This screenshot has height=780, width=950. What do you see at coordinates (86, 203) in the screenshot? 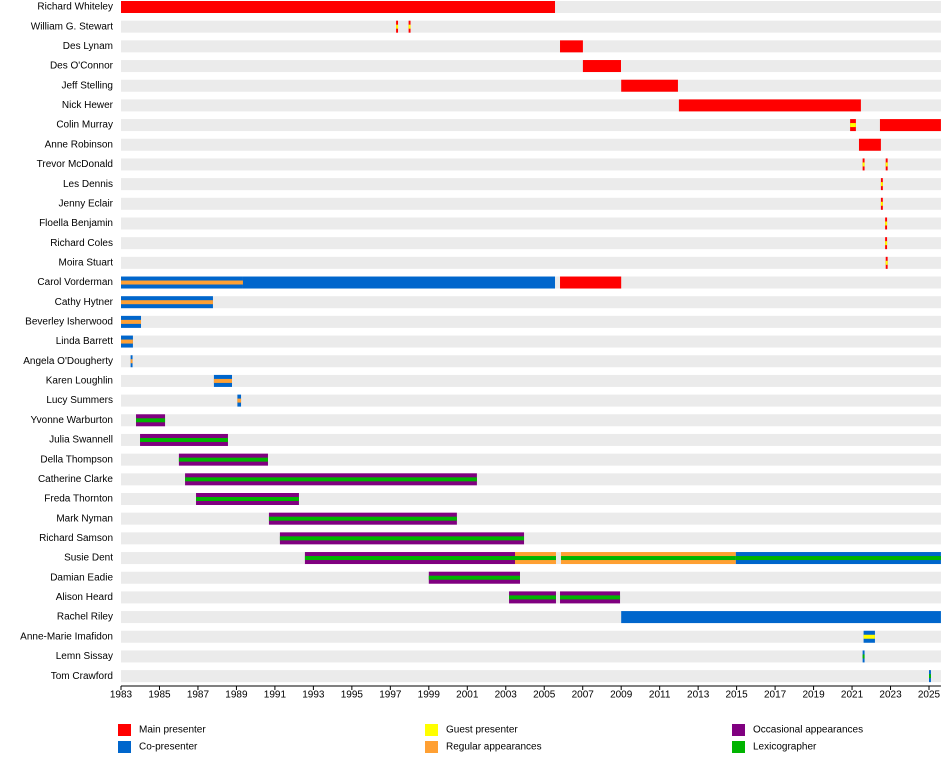
I see `row-label: Jenny Eclair` at bounding box center [86, 203].